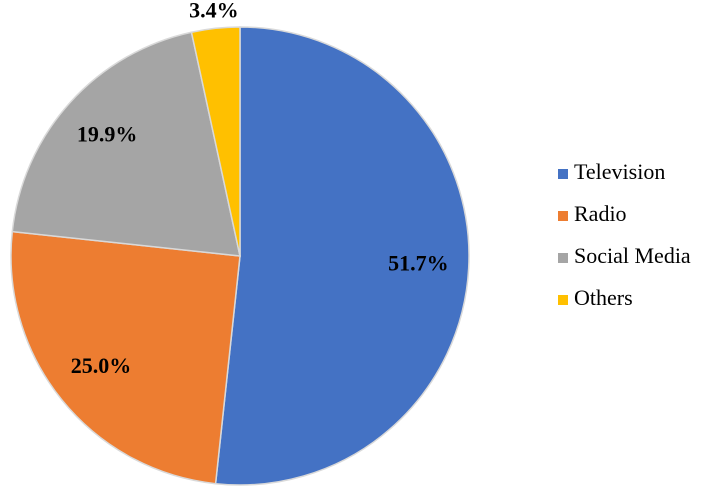 This screenshot has width=709, height=498. What do you see at coordinates (418, 263) in the screenshot?
I see `data-label: 51.7%` at bounding box center [418, 263].